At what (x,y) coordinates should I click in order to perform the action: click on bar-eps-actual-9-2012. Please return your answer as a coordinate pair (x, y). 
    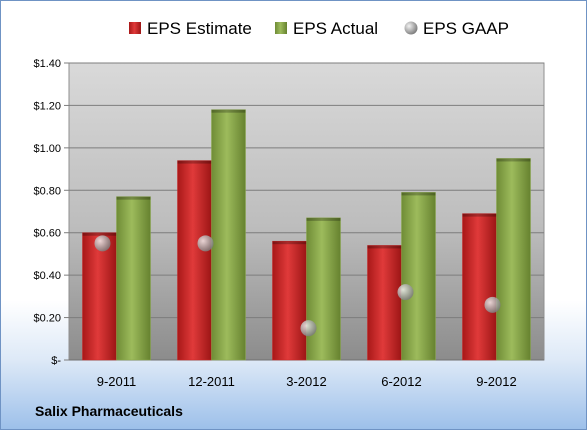
    Looking at the image, I should click on (513, 259).